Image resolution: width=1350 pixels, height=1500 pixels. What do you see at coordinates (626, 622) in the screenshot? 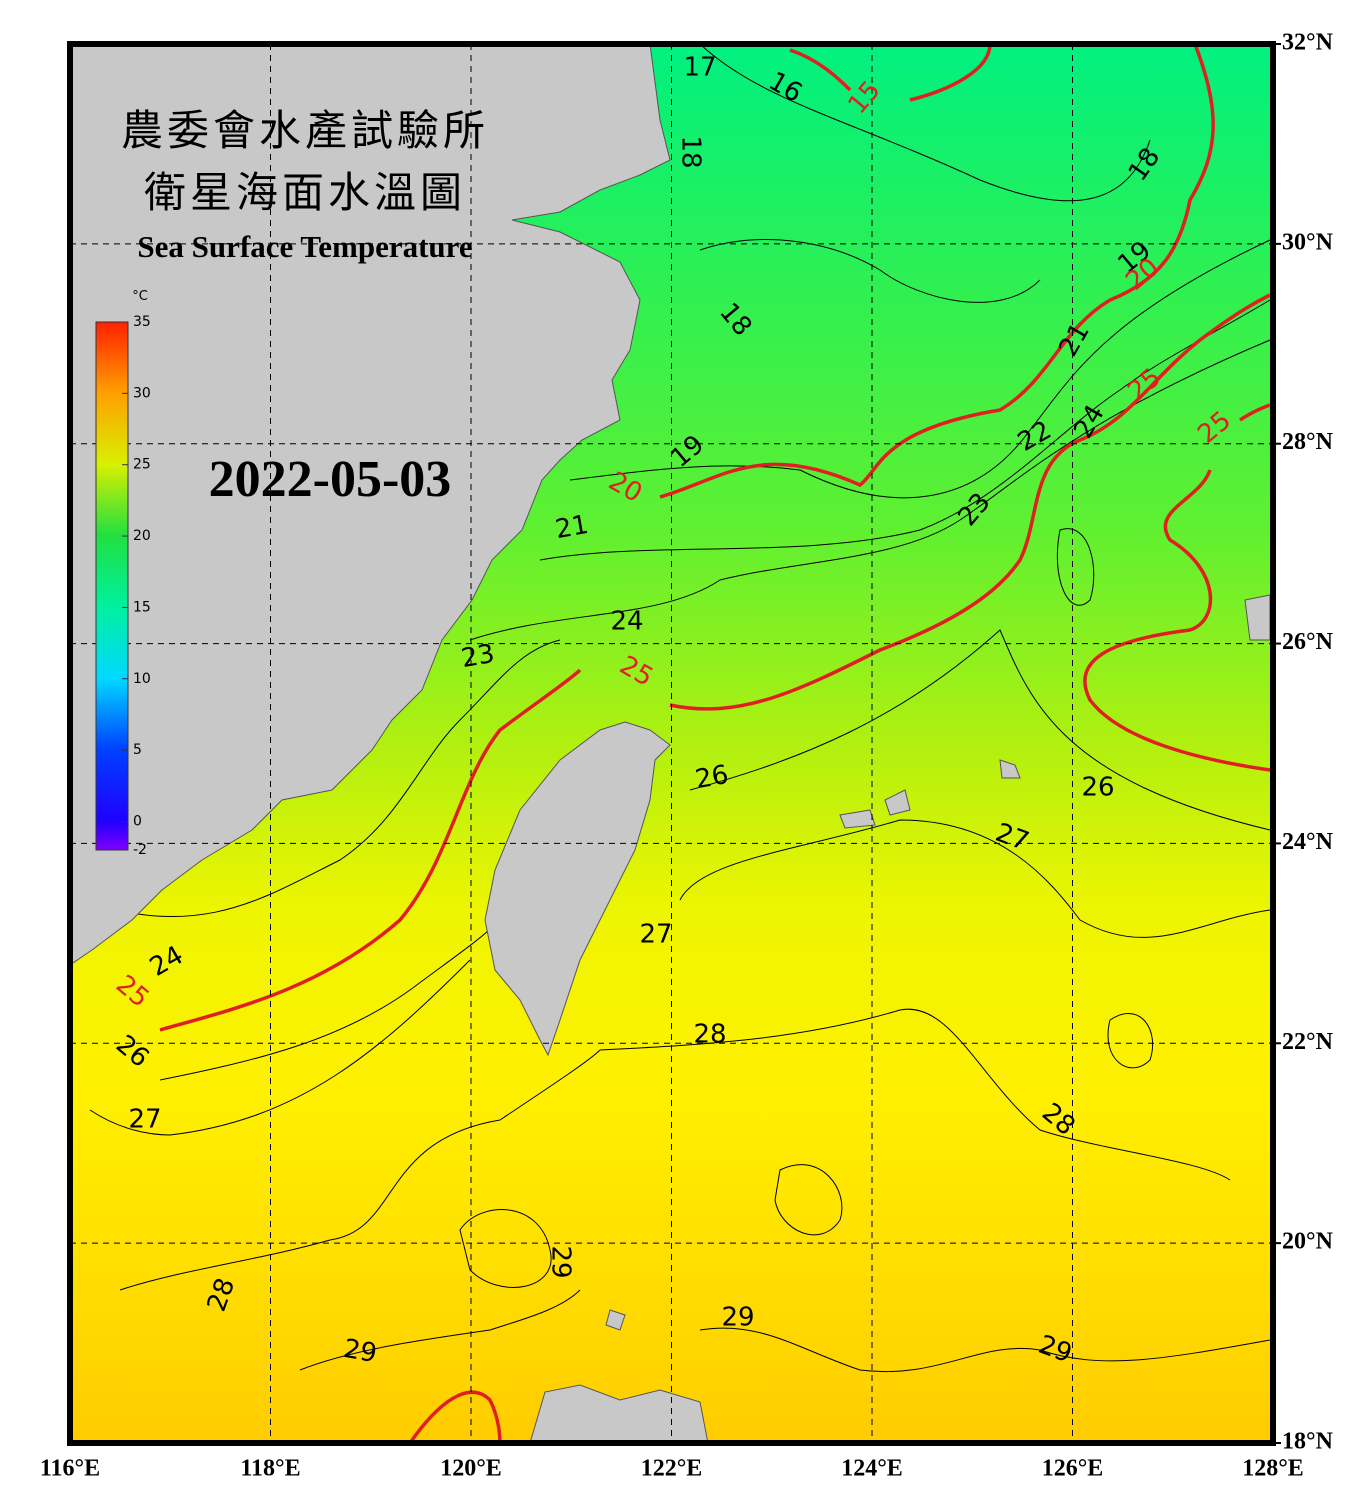
I see `contour-label: 24` at bounding box center [626, 622].